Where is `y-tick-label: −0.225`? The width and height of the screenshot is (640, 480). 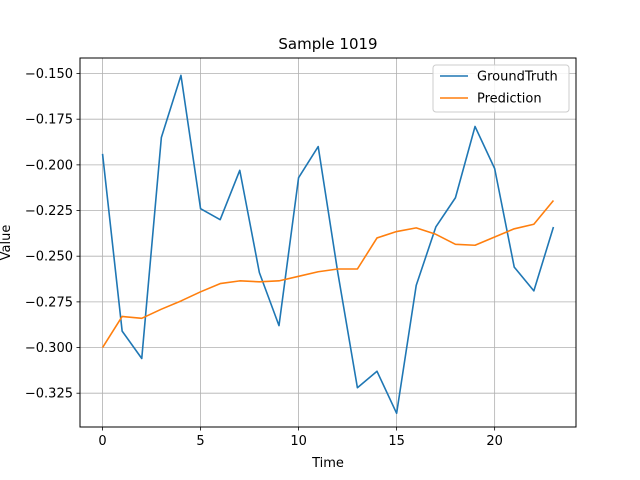
y-tick-label: −0.225 is located at coordinates (49, 211).